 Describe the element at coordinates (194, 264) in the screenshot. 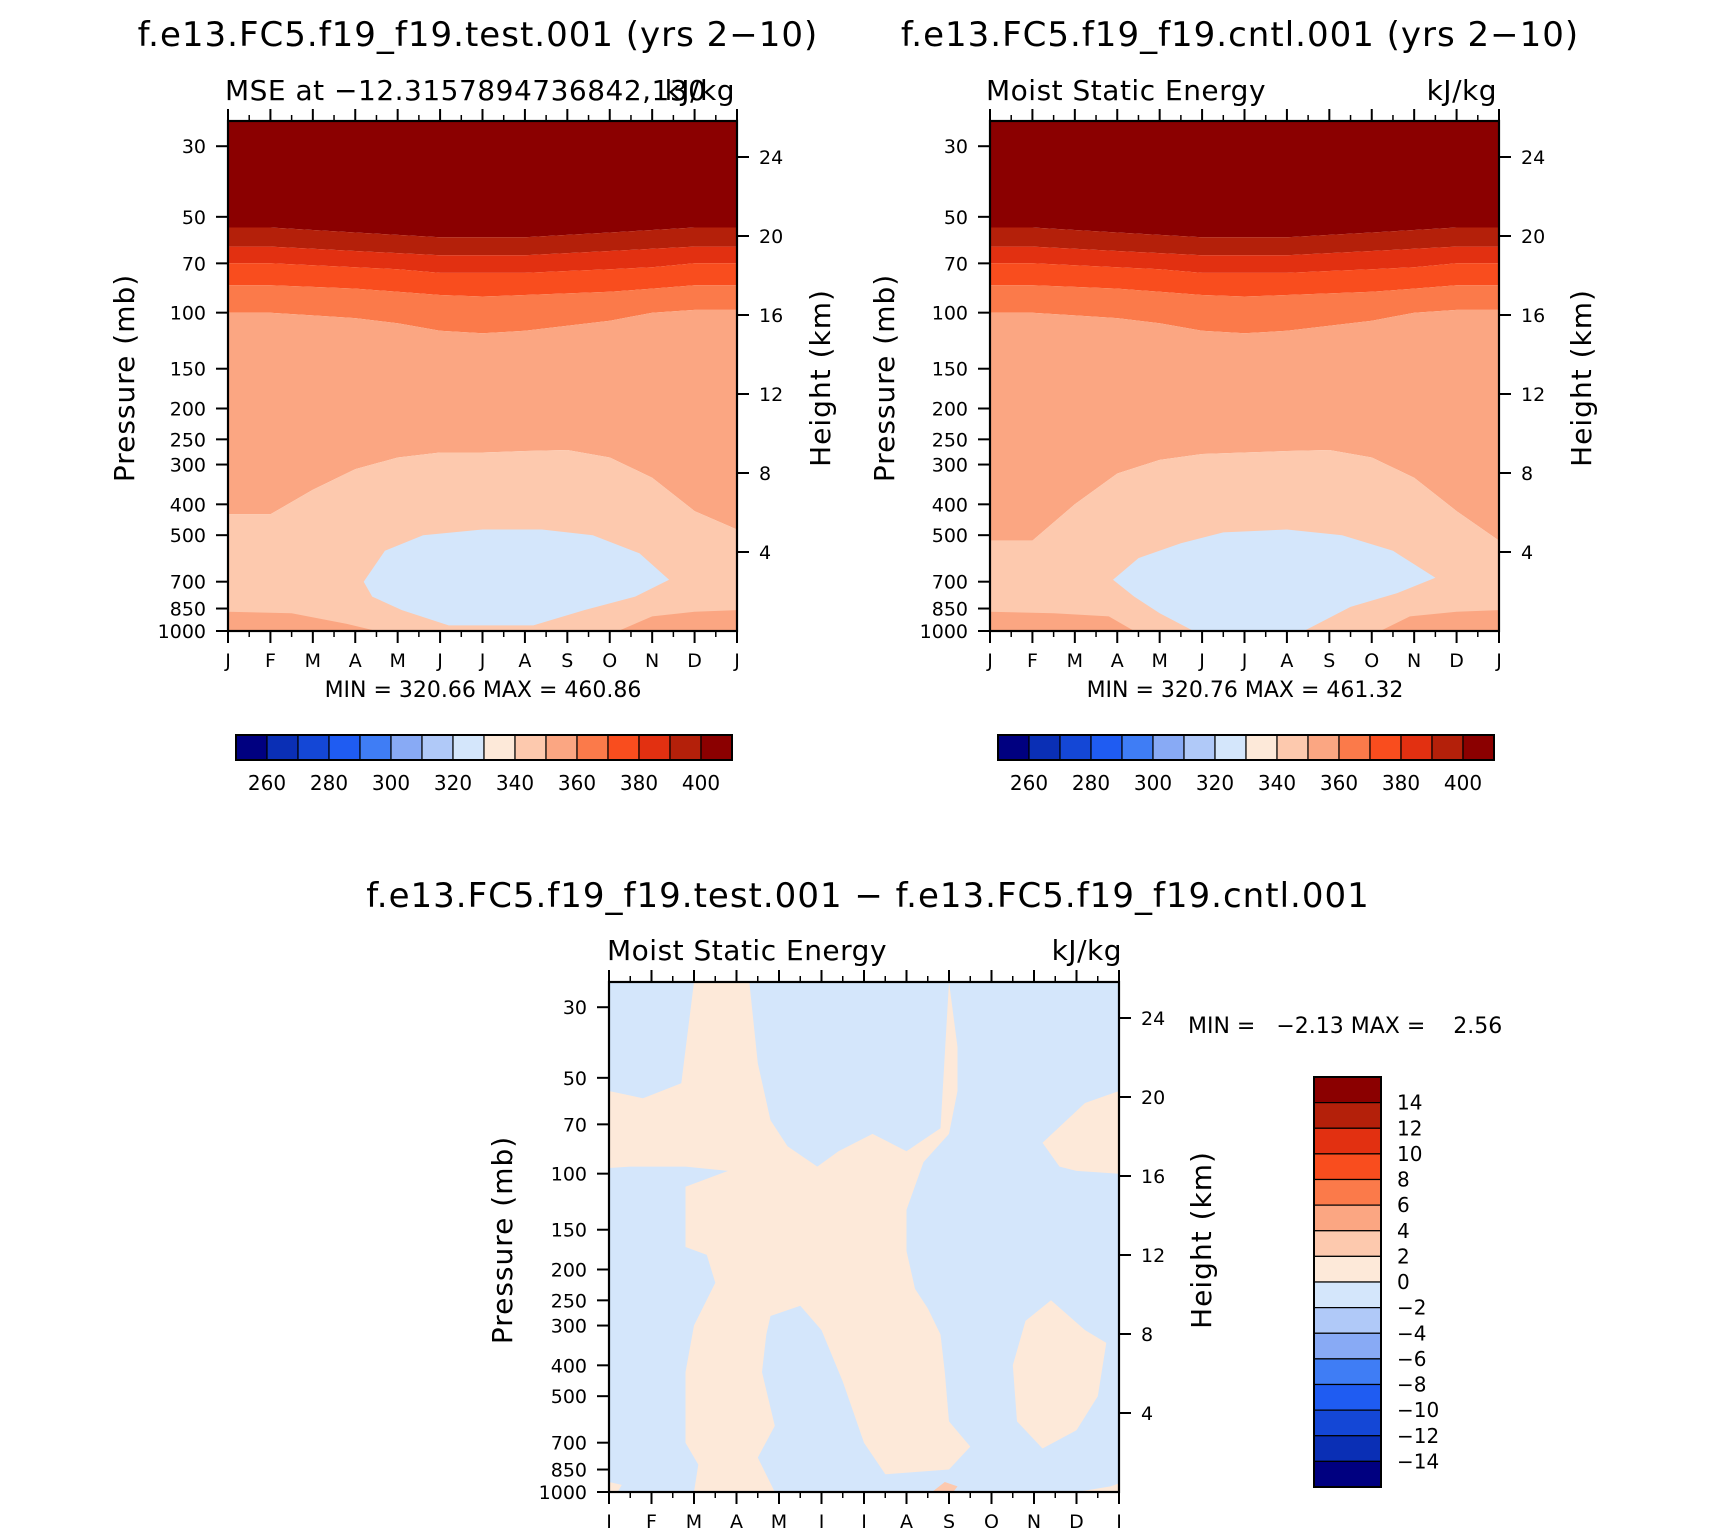

I see `y-tick-label: 70` at that location.